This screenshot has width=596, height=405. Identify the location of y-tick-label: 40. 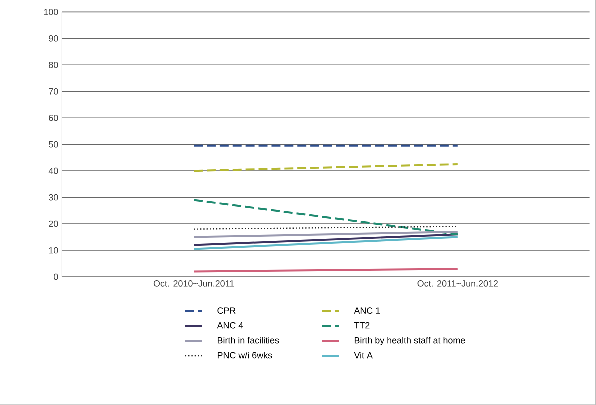
(53, 171).